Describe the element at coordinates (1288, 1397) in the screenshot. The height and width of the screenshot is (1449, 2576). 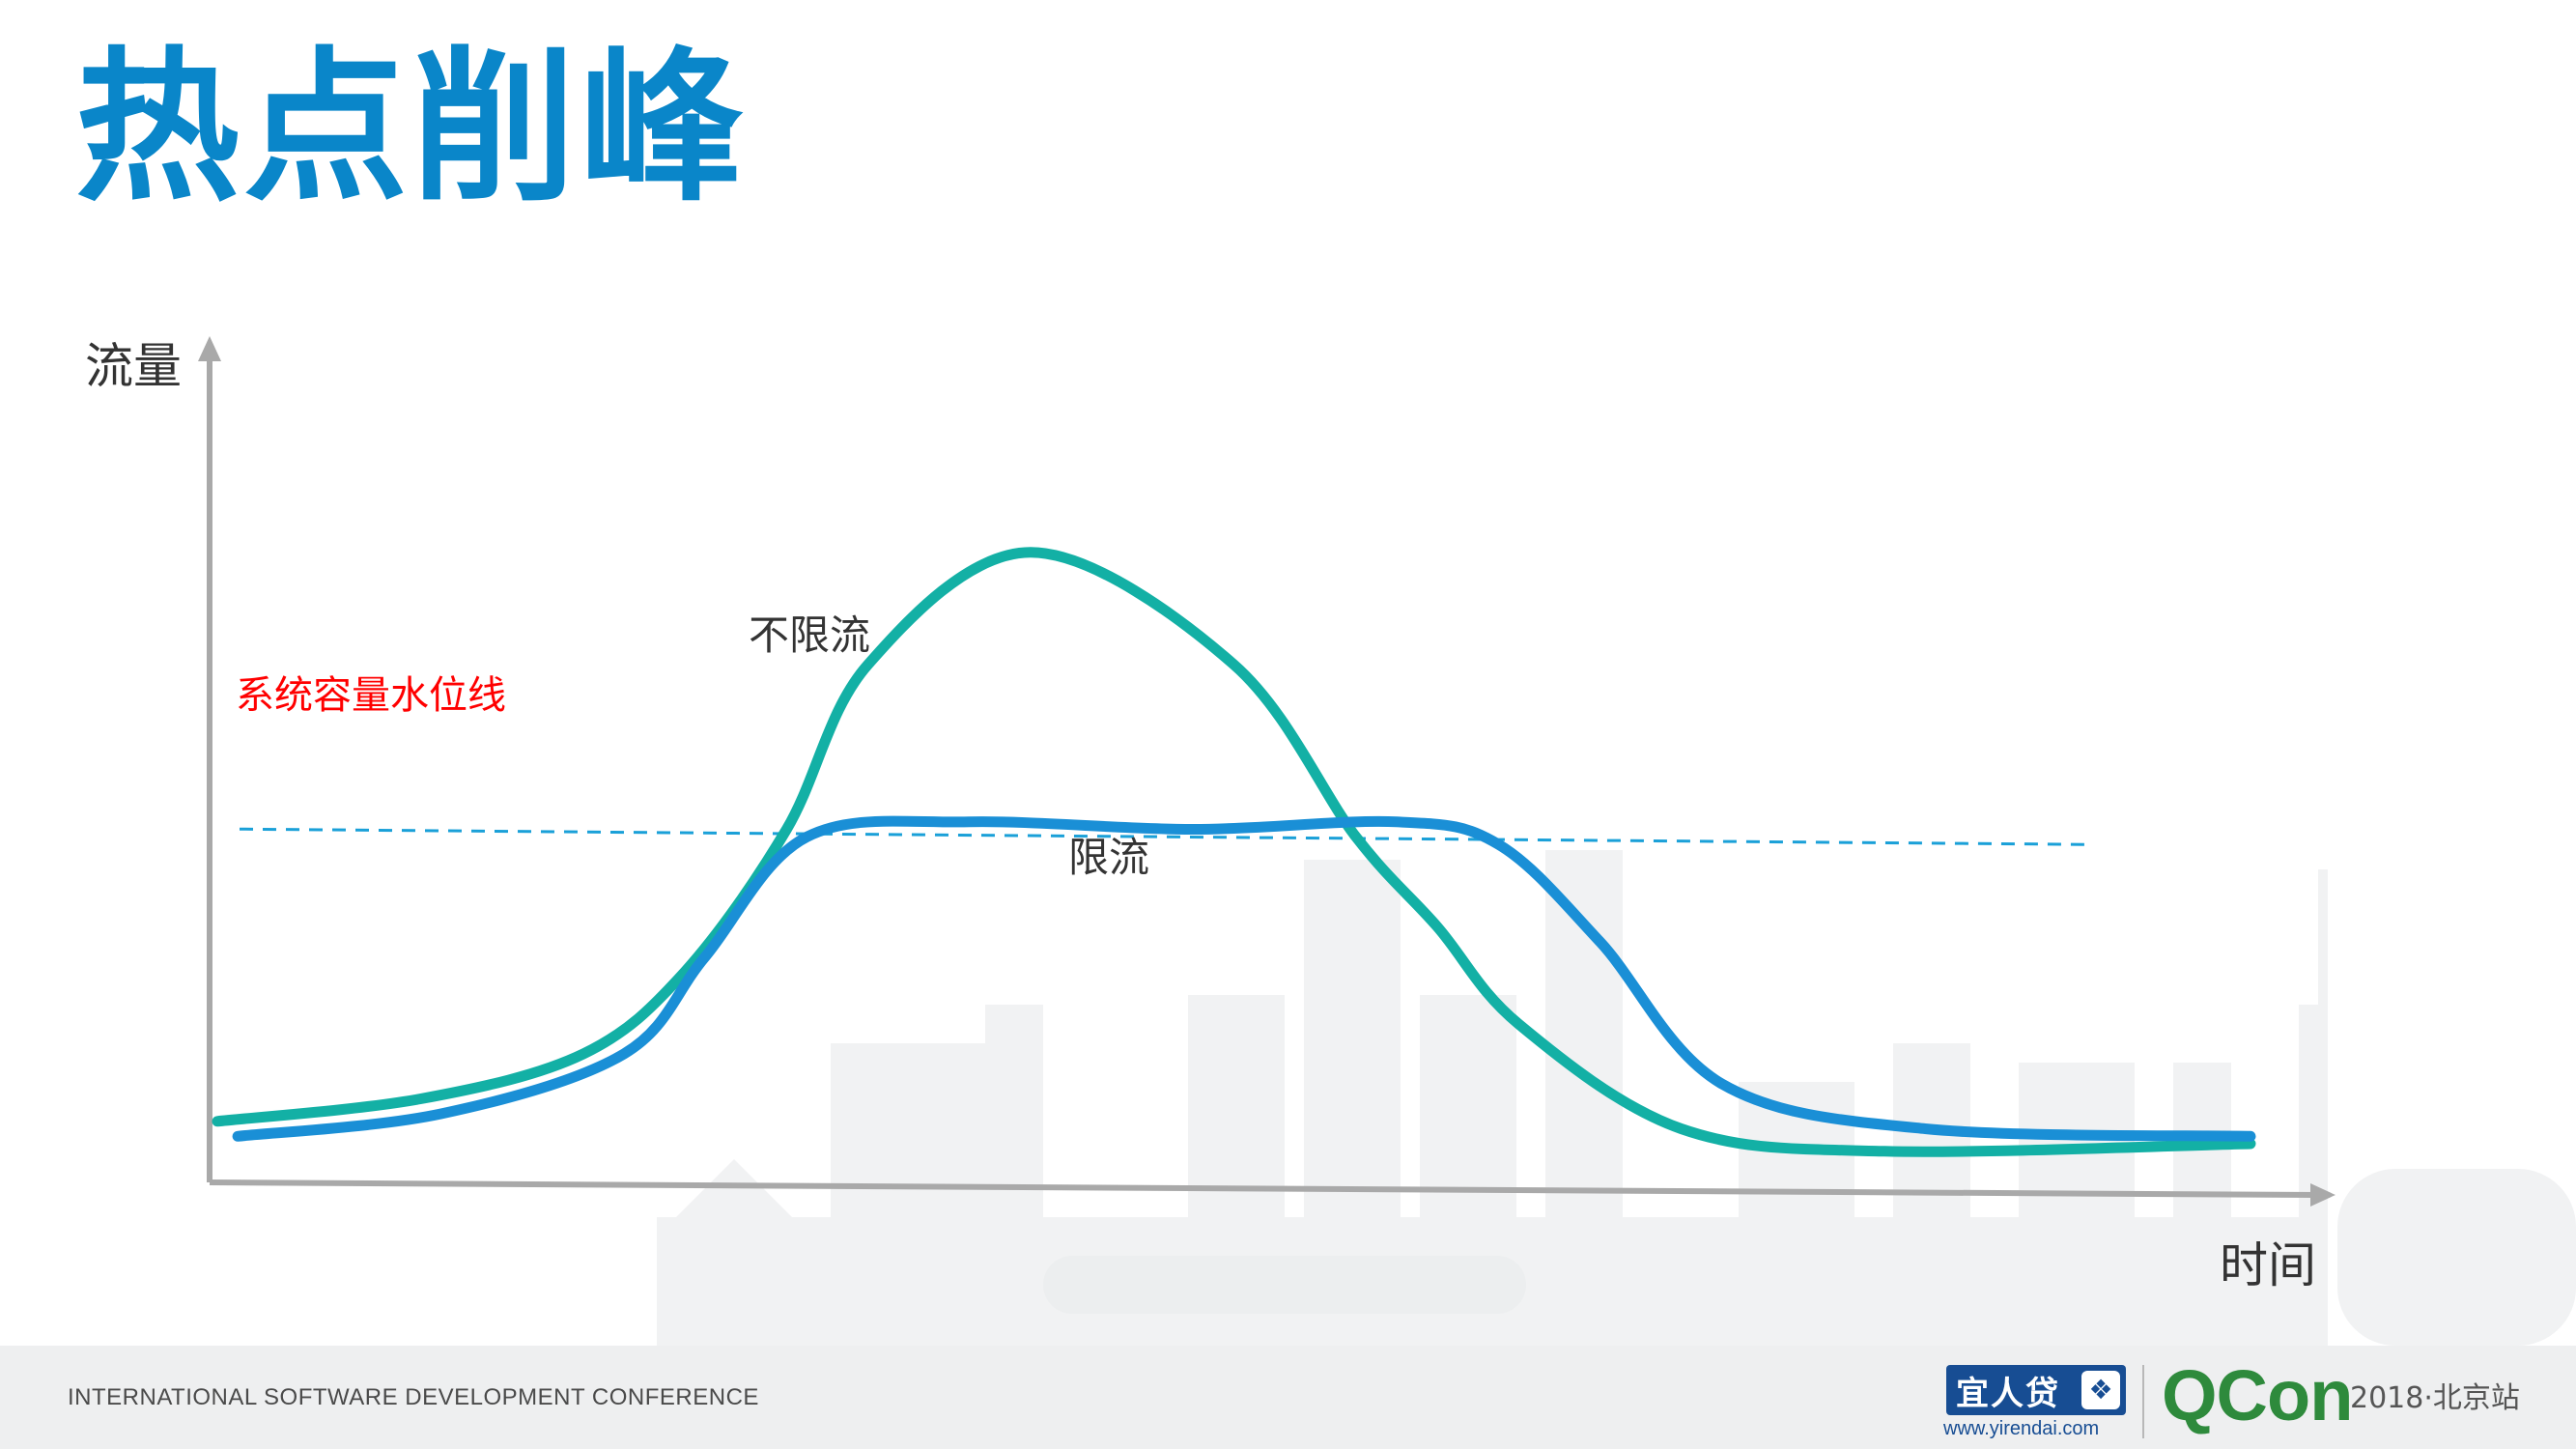
I see `footer-bar` at that location.